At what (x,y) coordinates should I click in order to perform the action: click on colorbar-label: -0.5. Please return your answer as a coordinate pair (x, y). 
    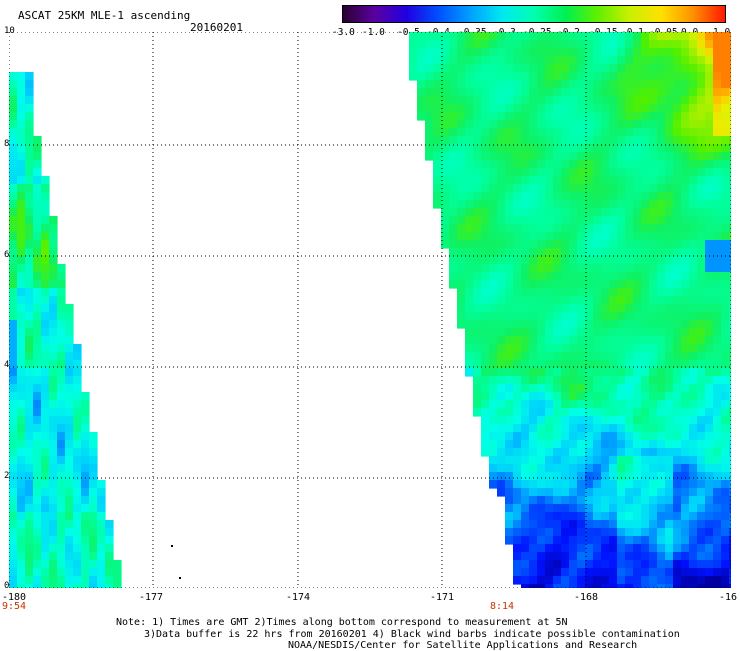
    Looking at the image, I should click on (408, 32).